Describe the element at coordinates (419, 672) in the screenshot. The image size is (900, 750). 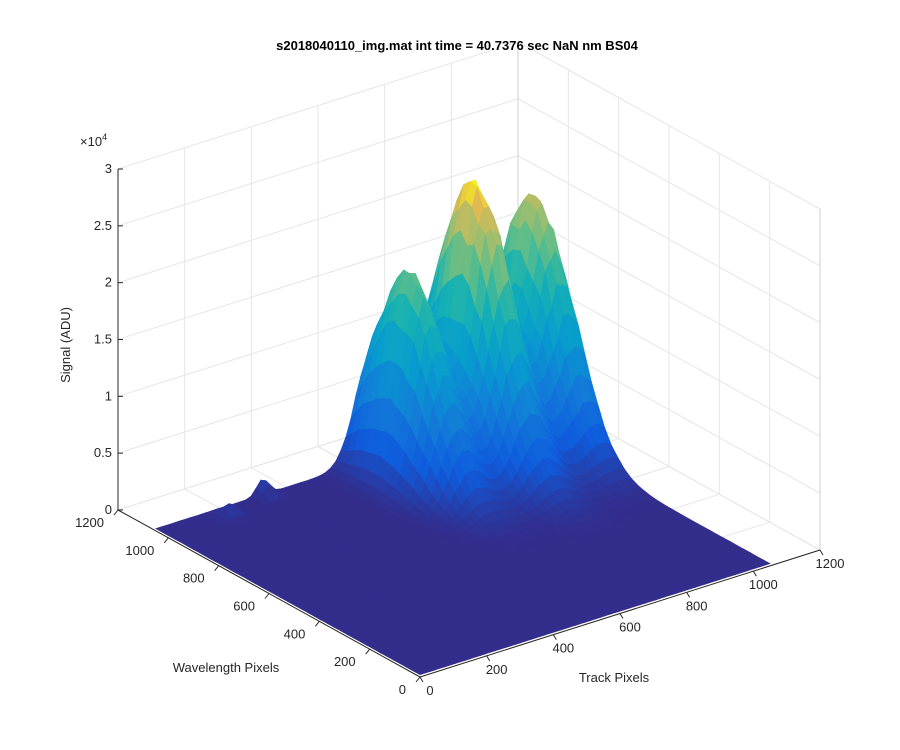
I see `surface-patch` at that location.